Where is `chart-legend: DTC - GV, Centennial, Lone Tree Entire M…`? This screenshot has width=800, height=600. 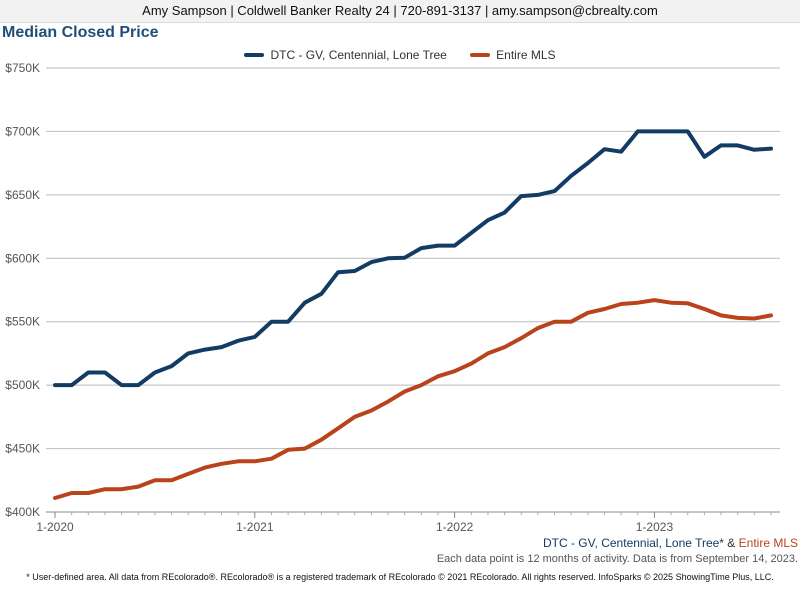 chart-legend: DTC - GV, Centennial, Lone Tree Entire M… is located at coordinates (400, 54).